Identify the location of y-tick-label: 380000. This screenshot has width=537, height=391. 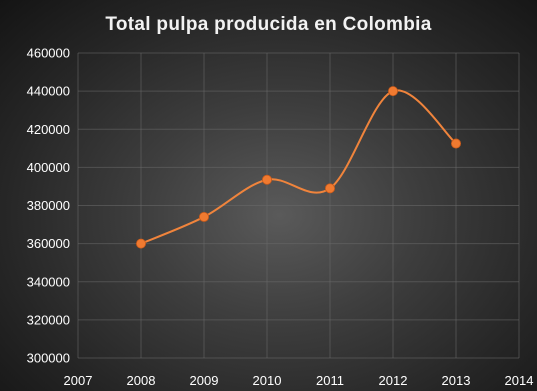
(48, 205).